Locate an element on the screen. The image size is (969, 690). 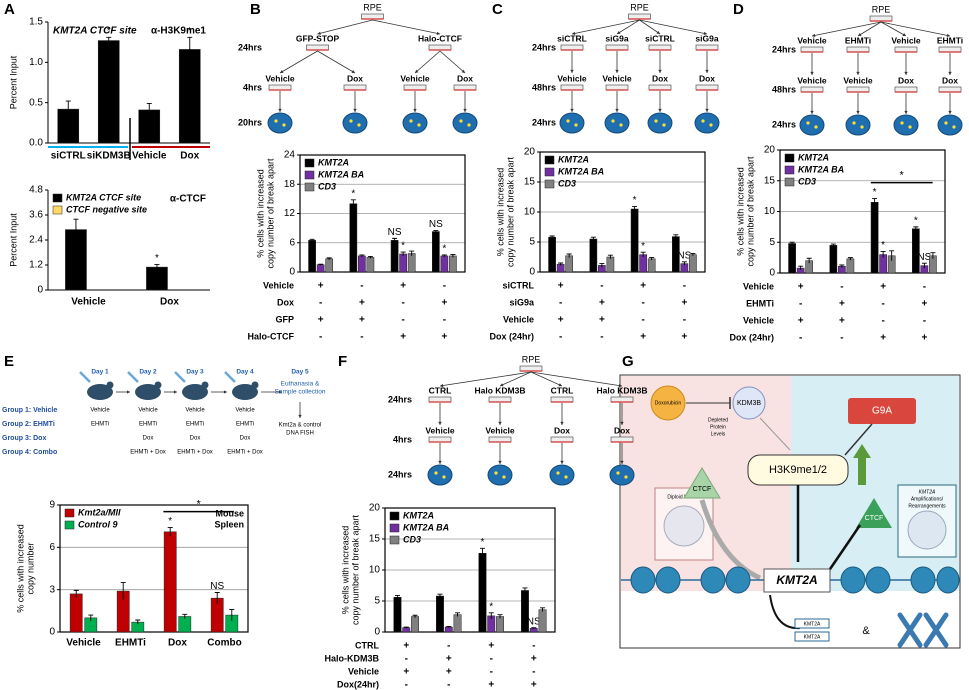
y-tick-label: 3 is located at coordinates (52, 589).